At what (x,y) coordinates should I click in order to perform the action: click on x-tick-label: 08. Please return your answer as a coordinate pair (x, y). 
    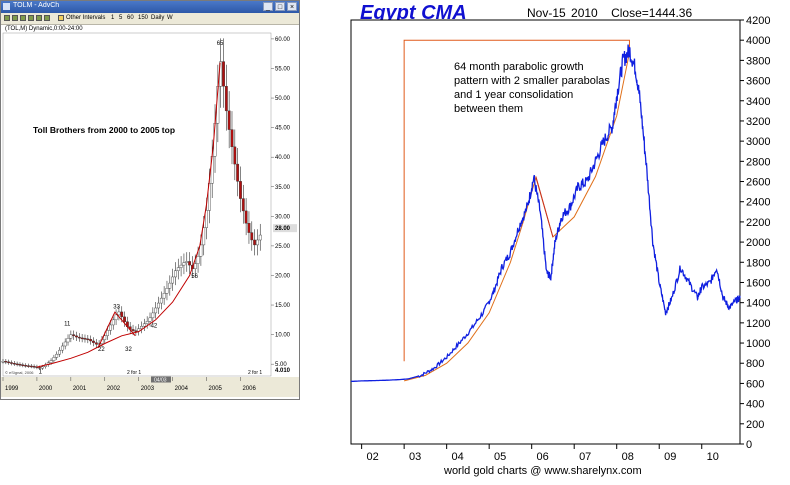
    Looking at the image, I should click on (628, 457).